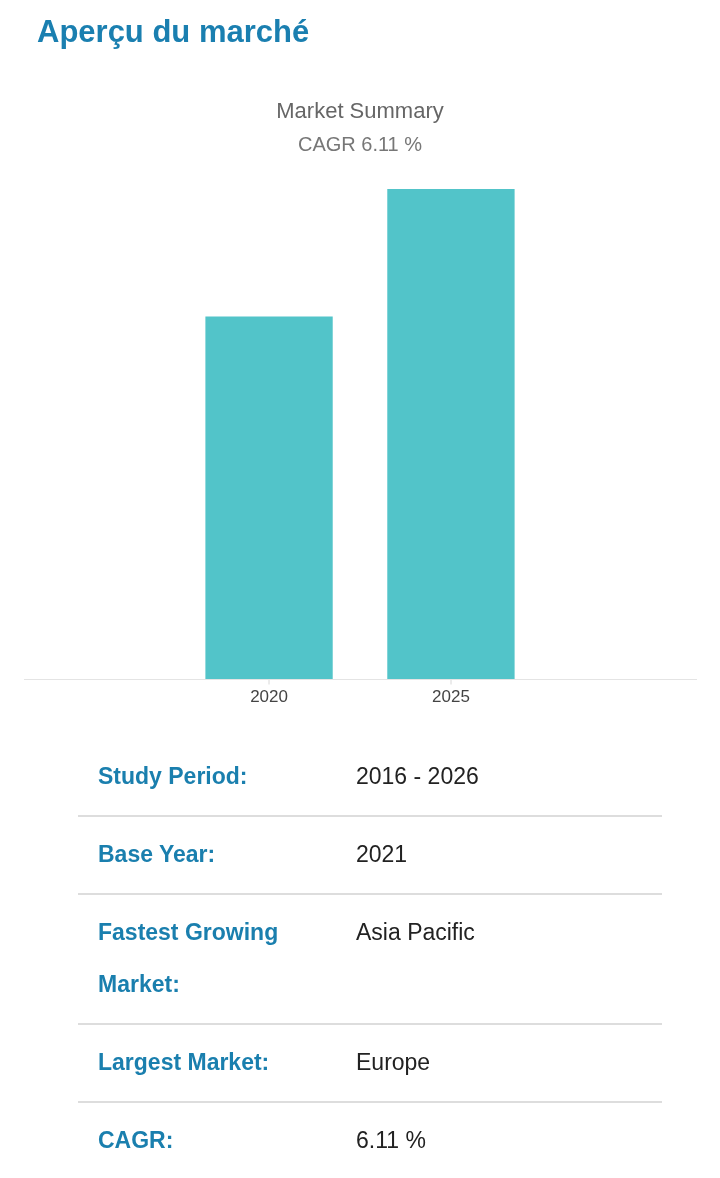  I want to click on text: Asia Pacific, so click(415, 932).